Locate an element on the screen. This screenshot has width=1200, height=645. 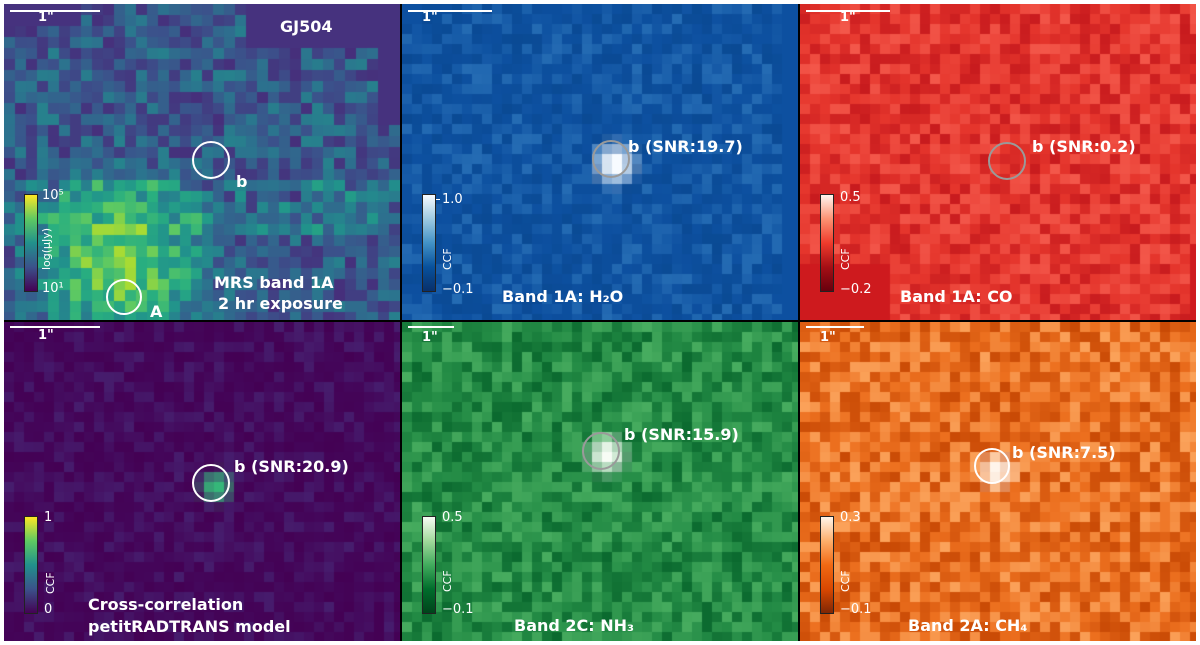
colorbar-min: 0 is located at coordinates (48, 609).